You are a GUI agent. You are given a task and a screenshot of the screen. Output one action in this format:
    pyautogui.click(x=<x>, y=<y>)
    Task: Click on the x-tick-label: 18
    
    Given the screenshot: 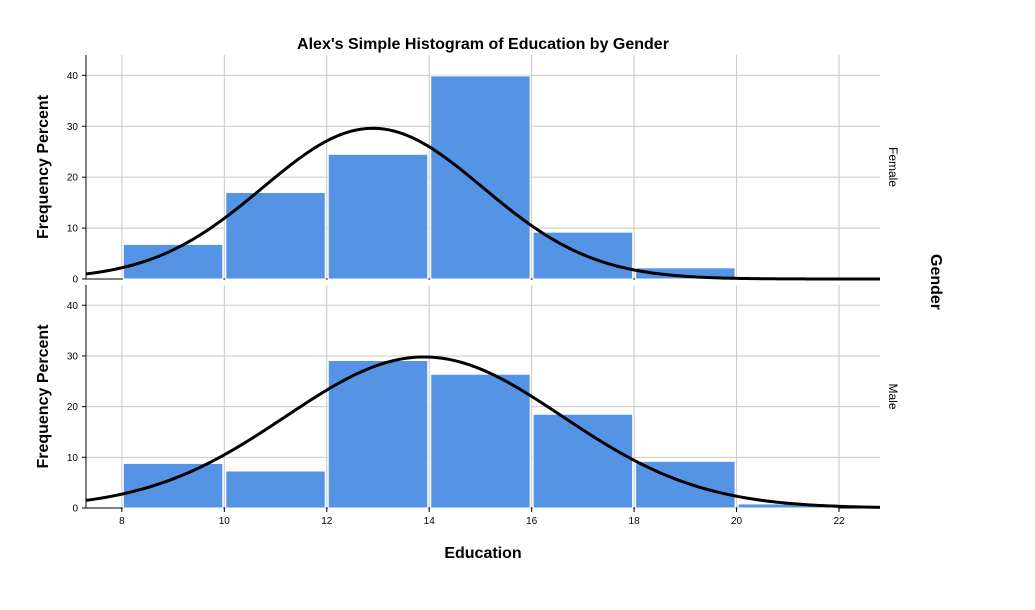 What is the action you would take?
    pyautogui.click(x=635, y=521)
    